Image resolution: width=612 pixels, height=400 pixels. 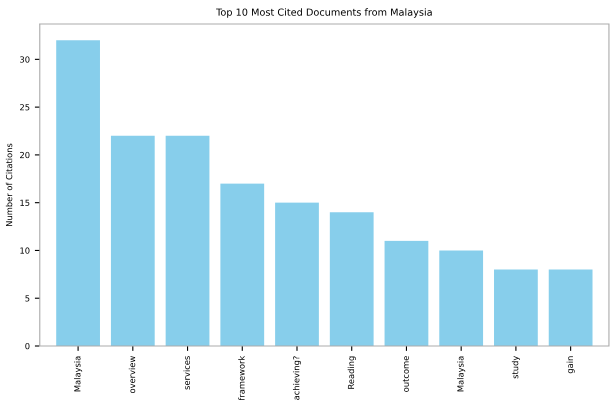 I want to click on x-tick-label: achieving?, so click(x=297, y=378).